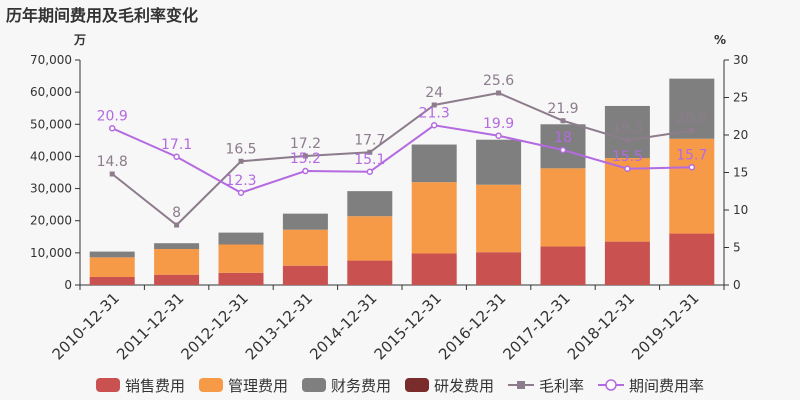 Image resolution: width=800 pixels, height=400 pixels. Describe the element at coordinates (140, 385) in the screenshot. I see `legend-item-sales: 销售费用` at that location.